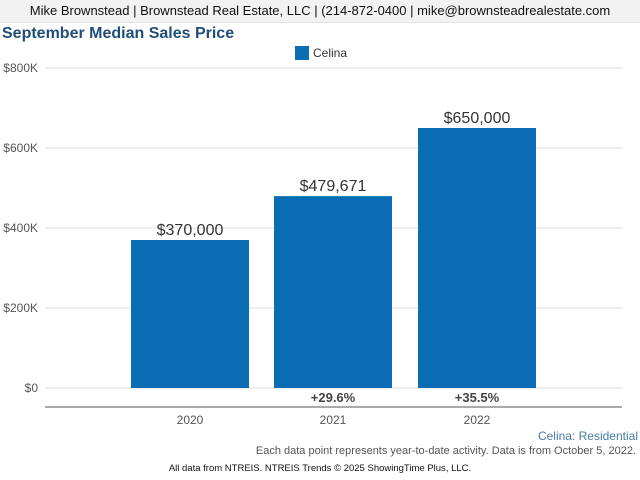 This screenshot has width=640, height=480. I want to click on x-tick-label: 2021, so click(333, 420).